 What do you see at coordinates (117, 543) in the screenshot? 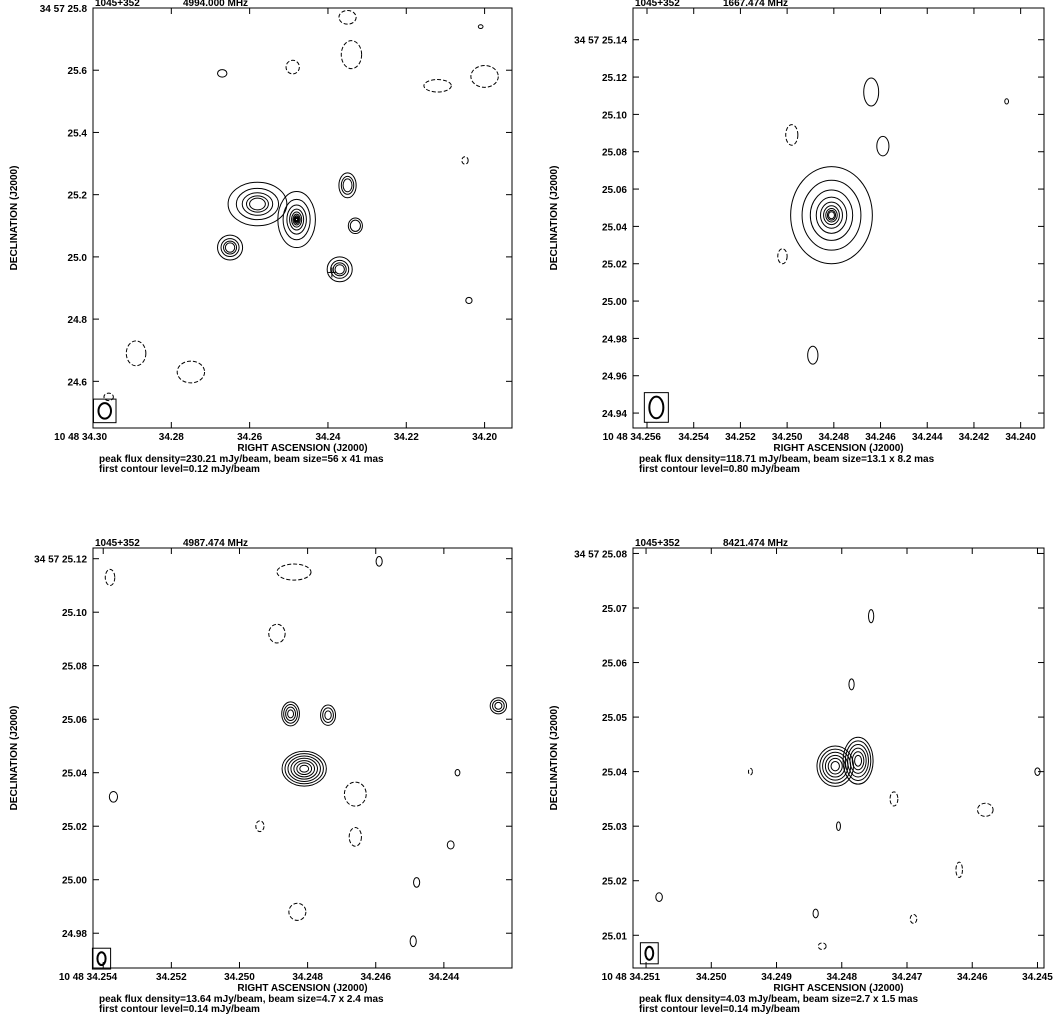
I see `source-name: 1045+352` at bounding box center [117, 543].